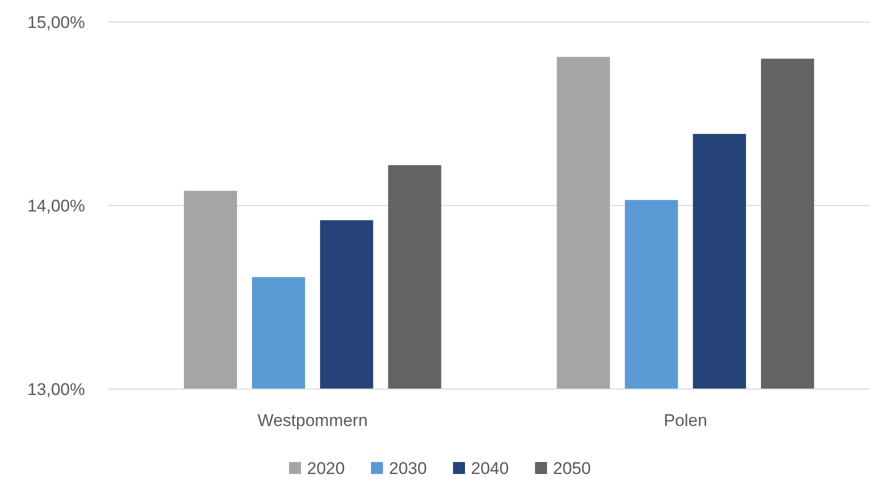 The width and height of the screenshot is (886, 481). I want to click on legend-label: 2050, so click(572, 468).